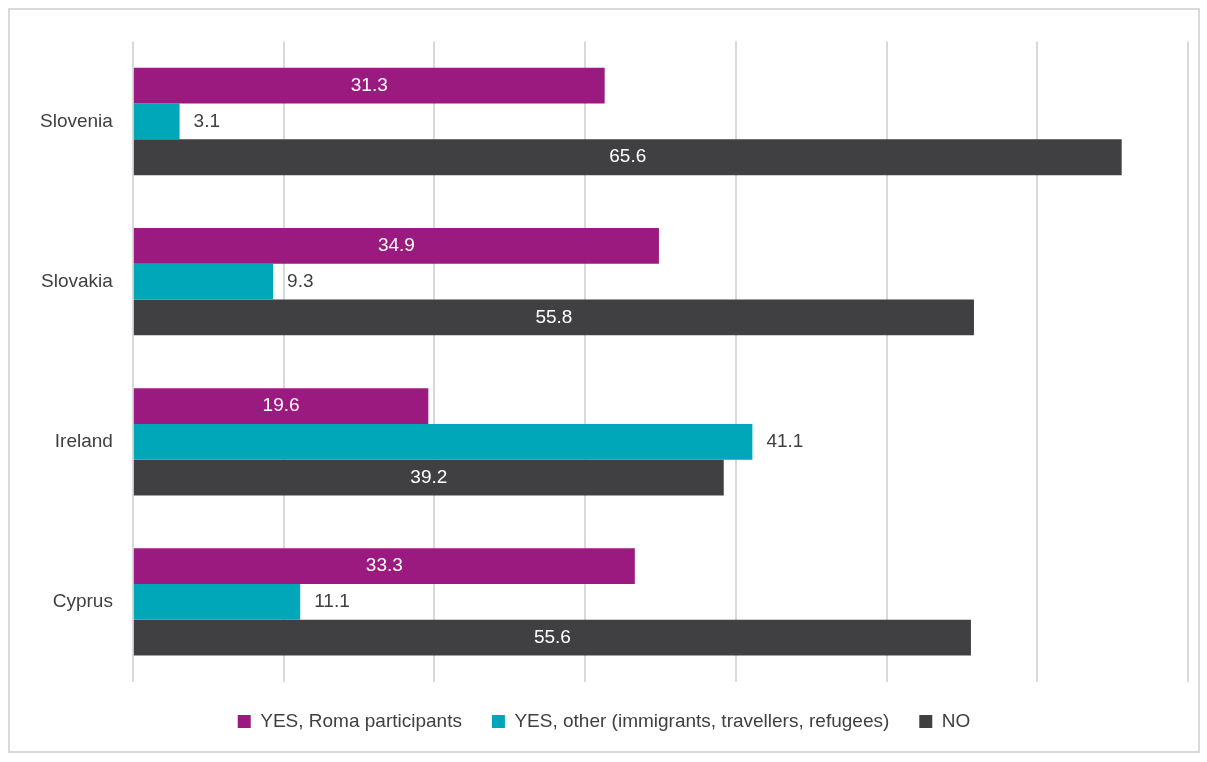  I want to click on data-label: 19.6, so click(281, 405).